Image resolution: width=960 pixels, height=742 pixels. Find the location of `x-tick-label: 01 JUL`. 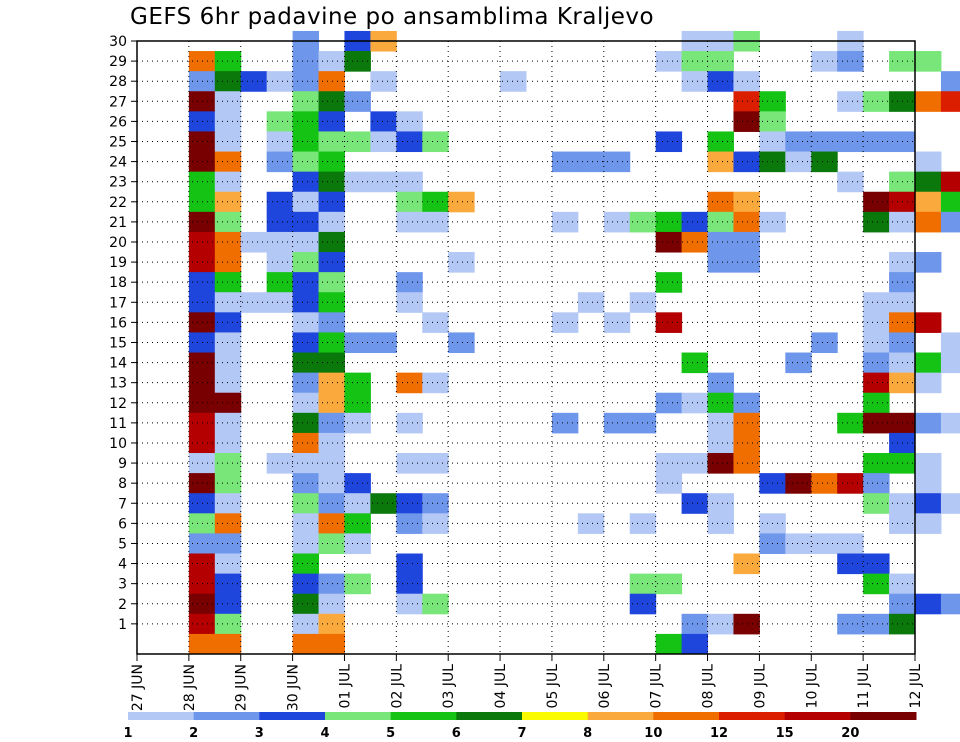

x-tick-label: 01 JUL is located at coordinates (345, 686).